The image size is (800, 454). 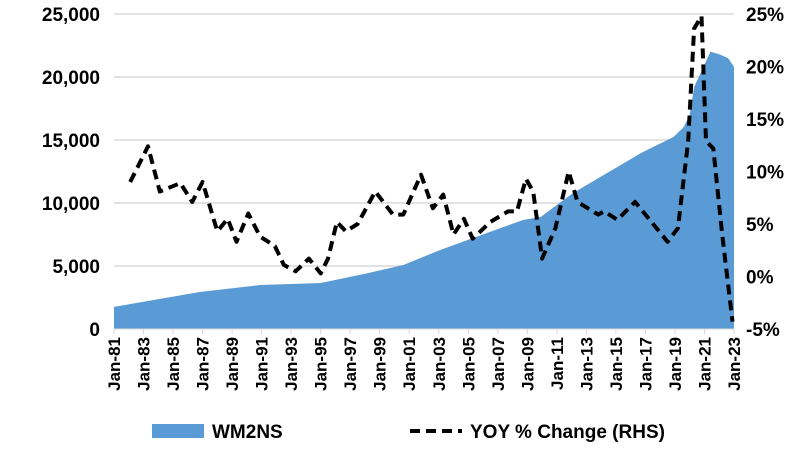 I want to click on x-tick-label: Jan-09, so click(x=527, y=364).